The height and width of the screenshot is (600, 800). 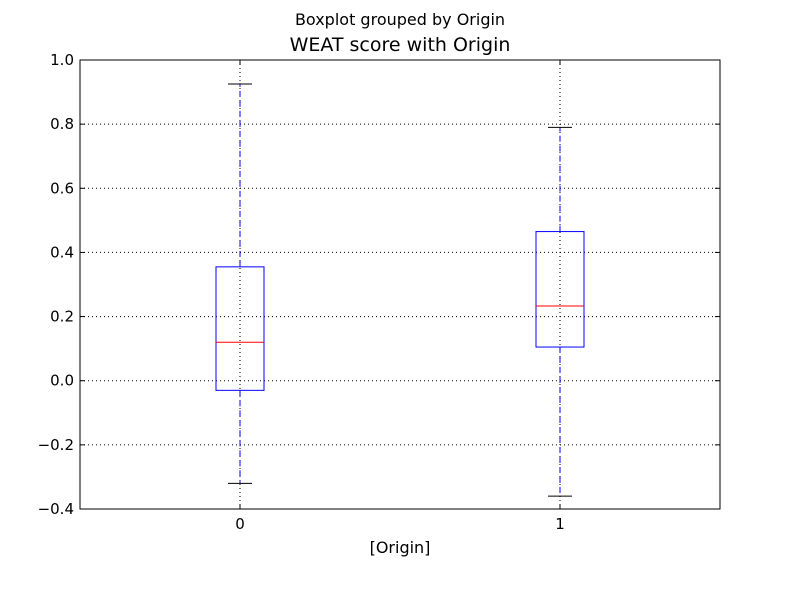 What do you see at coordinates (400, 547) in the screenshot?
I see `x-axis-label: [Origin]` at bounding box center [400, 547].